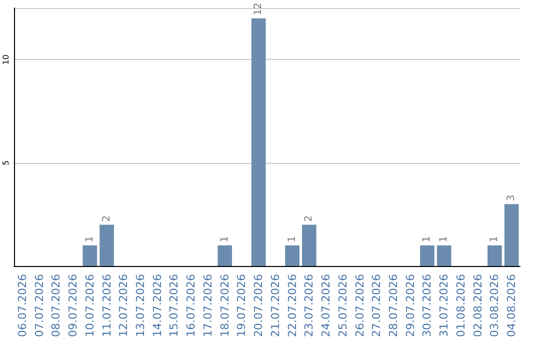  Describe the element at coordinates (258, 9) in the screenshot. I see `data-label: 12` at that location.